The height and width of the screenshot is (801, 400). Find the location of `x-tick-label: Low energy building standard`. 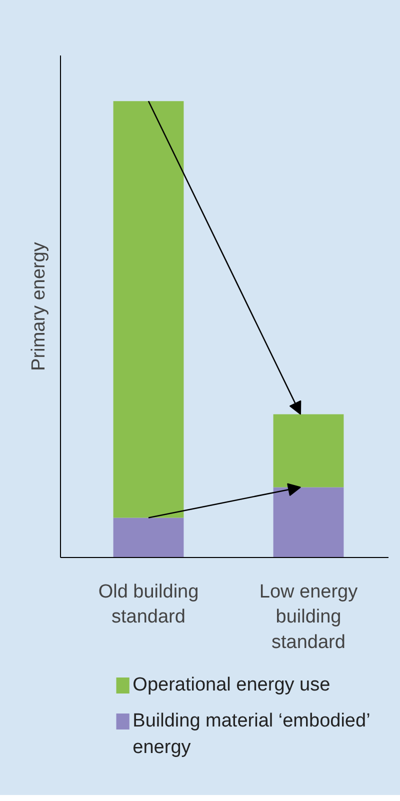

x-tick-label: Low energy building standard is located at coordinates (308, 617).